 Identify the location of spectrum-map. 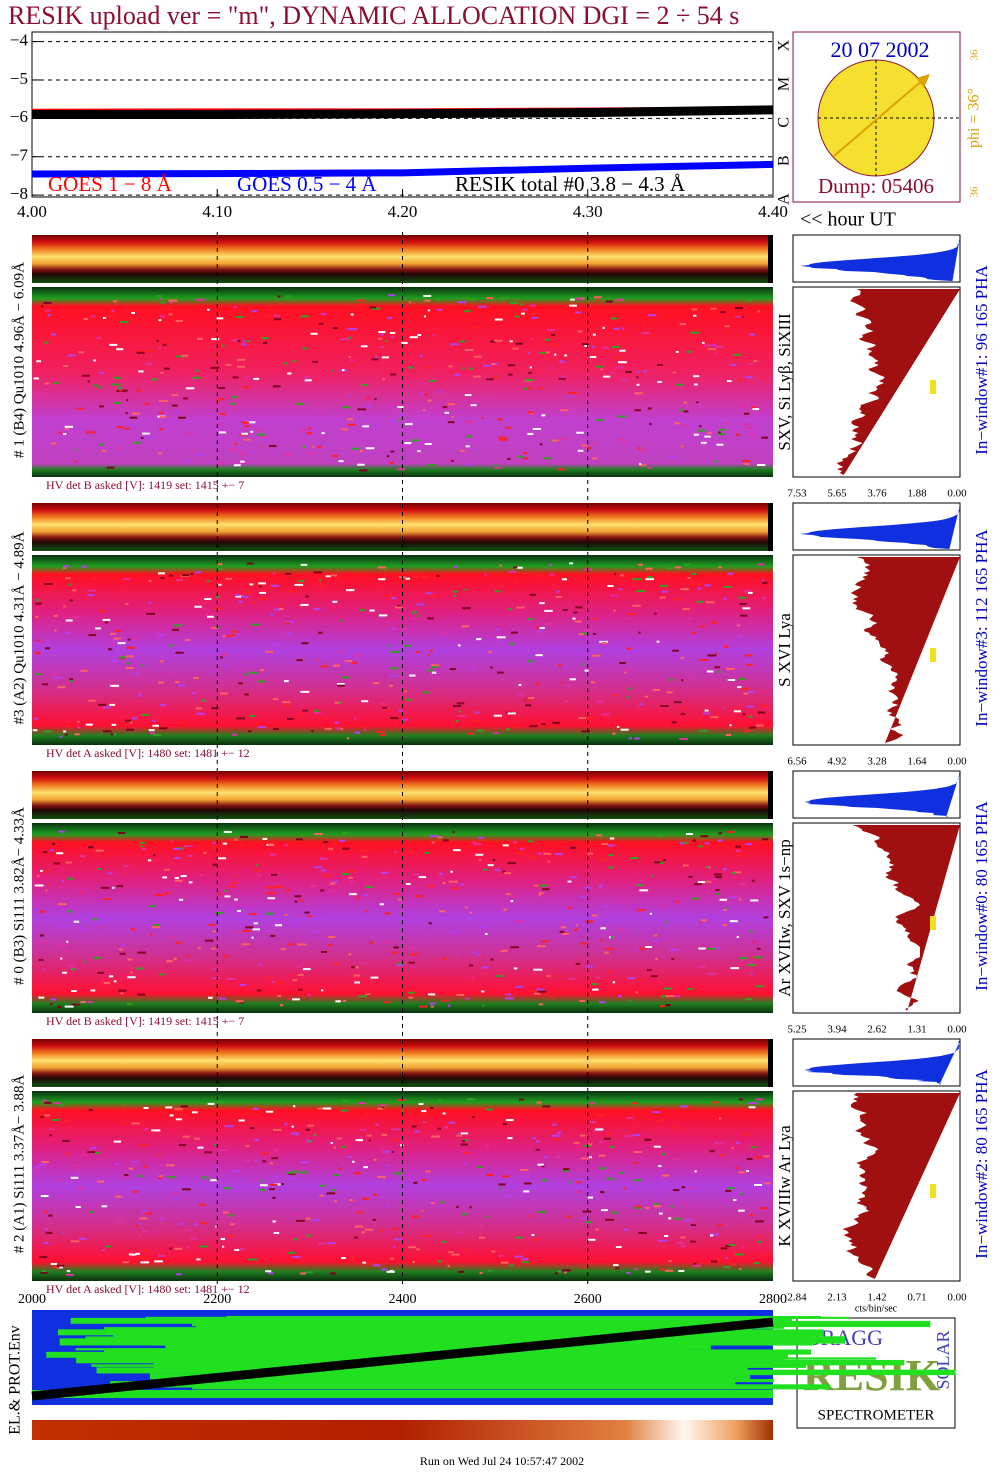
(402, 918).